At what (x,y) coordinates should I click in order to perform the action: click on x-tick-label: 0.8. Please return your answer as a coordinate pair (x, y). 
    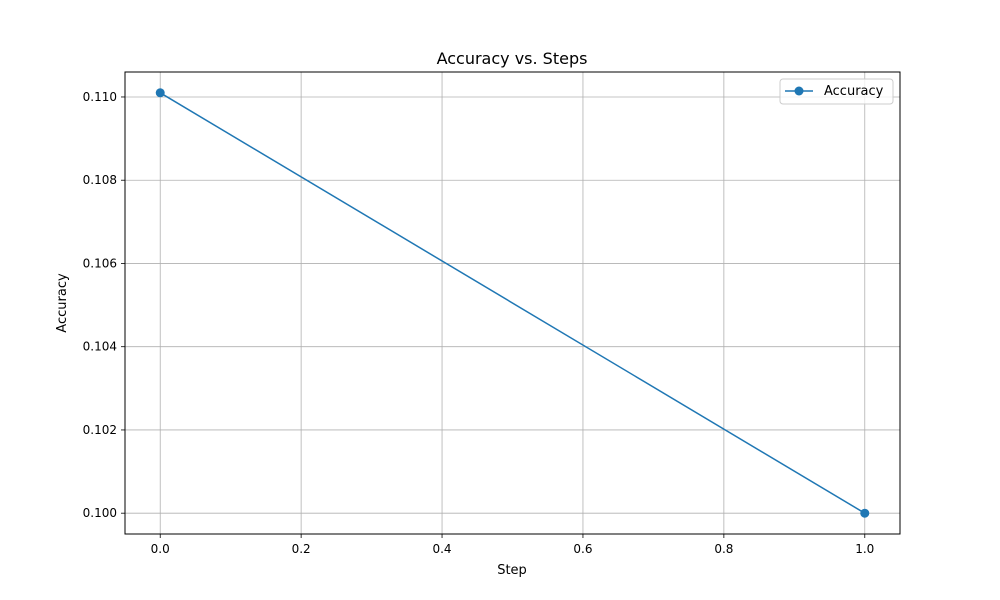
    Looking at the image, I should click on (723, 549).